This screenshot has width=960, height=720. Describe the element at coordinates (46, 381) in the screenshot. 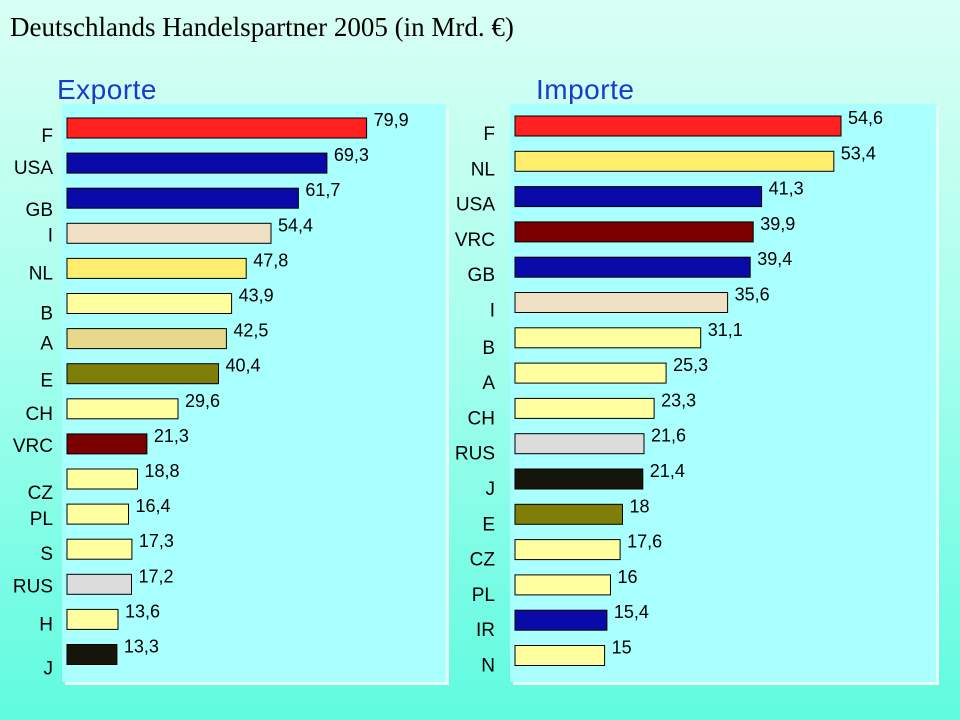

I see `exporte-category-label: E` at that location.